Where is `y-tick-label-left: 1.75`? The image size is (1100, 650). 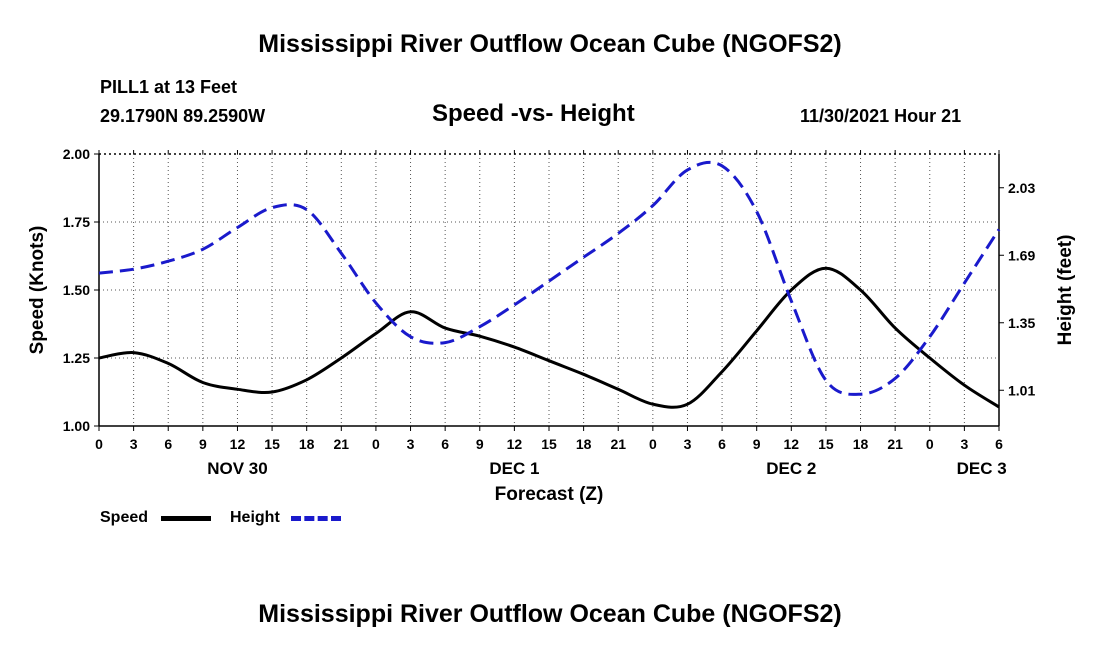 y-tick-label-left: 1.75 is located at coordinates (76, 222).